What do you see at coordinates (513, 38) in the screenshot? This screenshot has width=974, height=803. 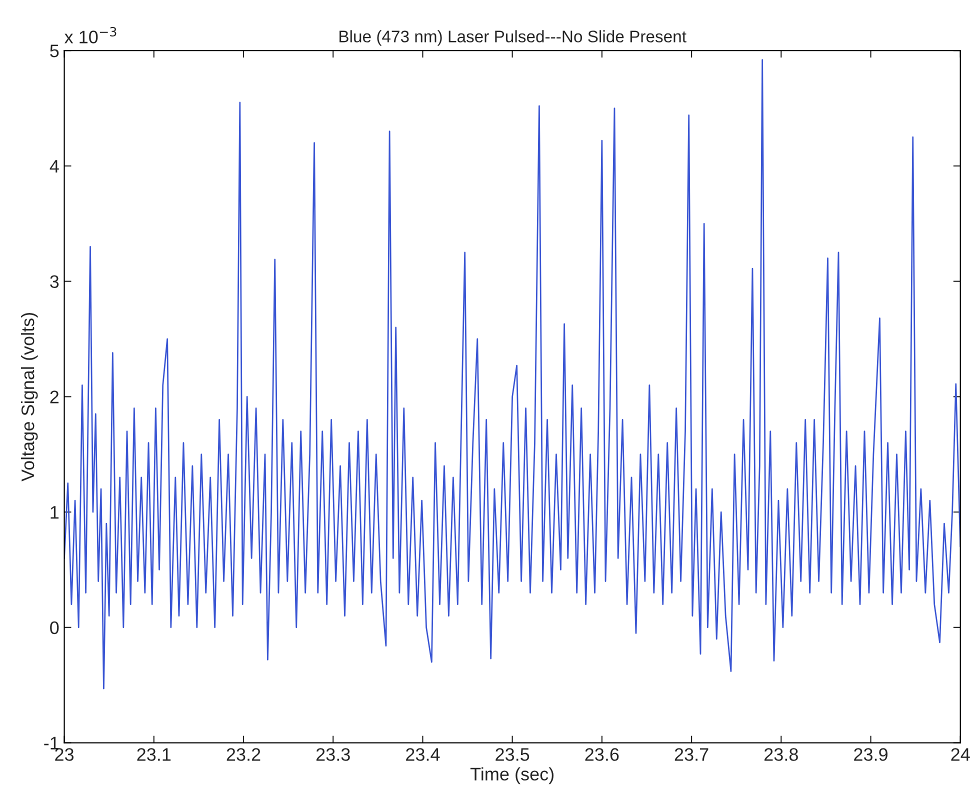 I see `chart-title: Blue (473 nm) Laser Pulsed---No Slide Present` at bounding box center [513, 38].